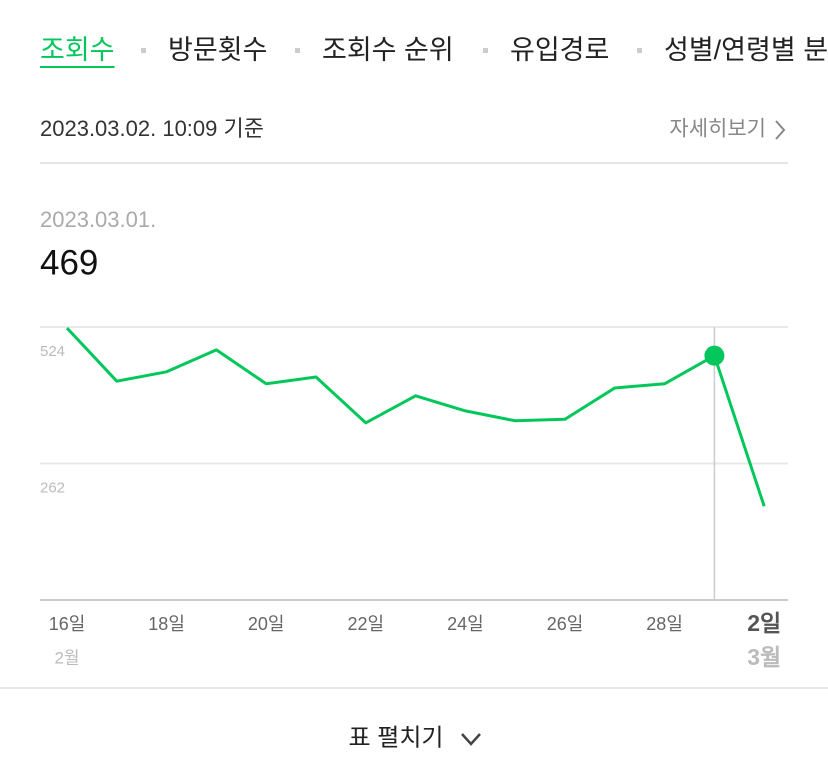 The height and width of the screenshot is (771, 828). Describe the element at coordinates (780, 130) in the screenshot. I see `chevron-right` at that location.